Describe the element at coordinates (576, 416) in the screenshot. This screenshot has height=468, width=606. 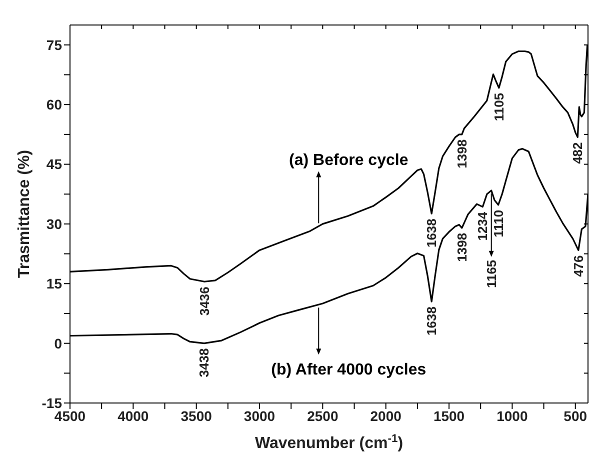
I see `x-tick-label: 500` at that location.